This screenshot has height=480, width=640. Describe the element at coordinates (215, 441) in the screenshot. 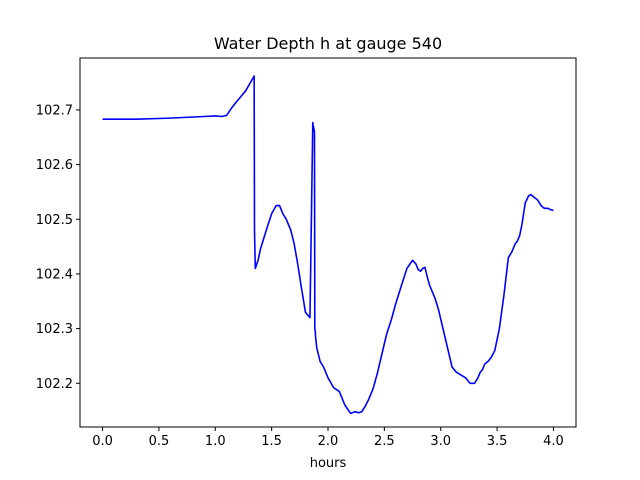

I see `x-tick-label: 1.0` at that location.